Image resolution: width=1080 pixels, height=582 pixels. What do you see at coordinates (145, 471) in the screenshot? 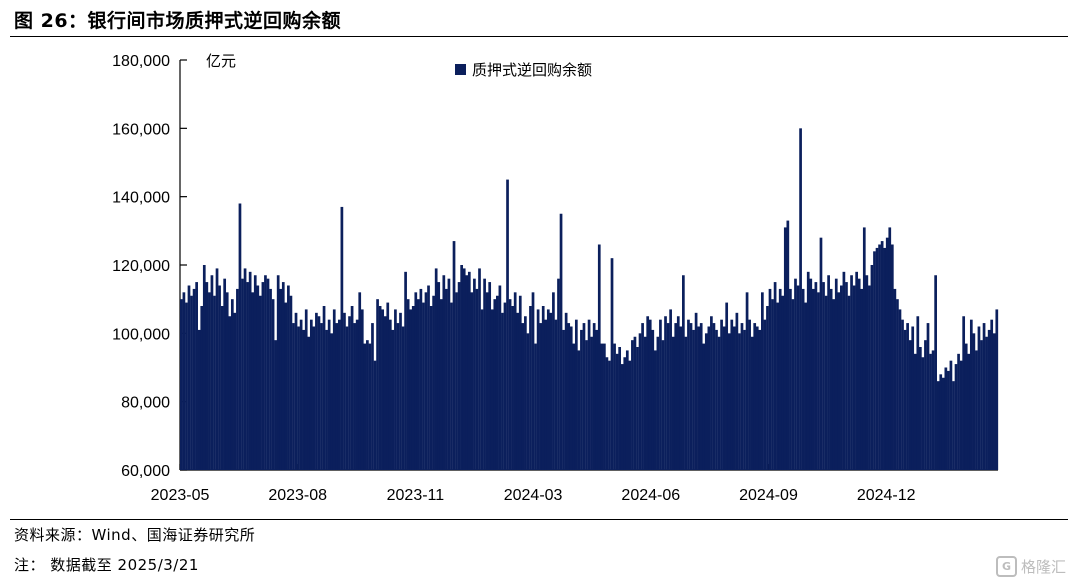
I see `y-tick-label: 60,000` at bounding box center [145, 471].